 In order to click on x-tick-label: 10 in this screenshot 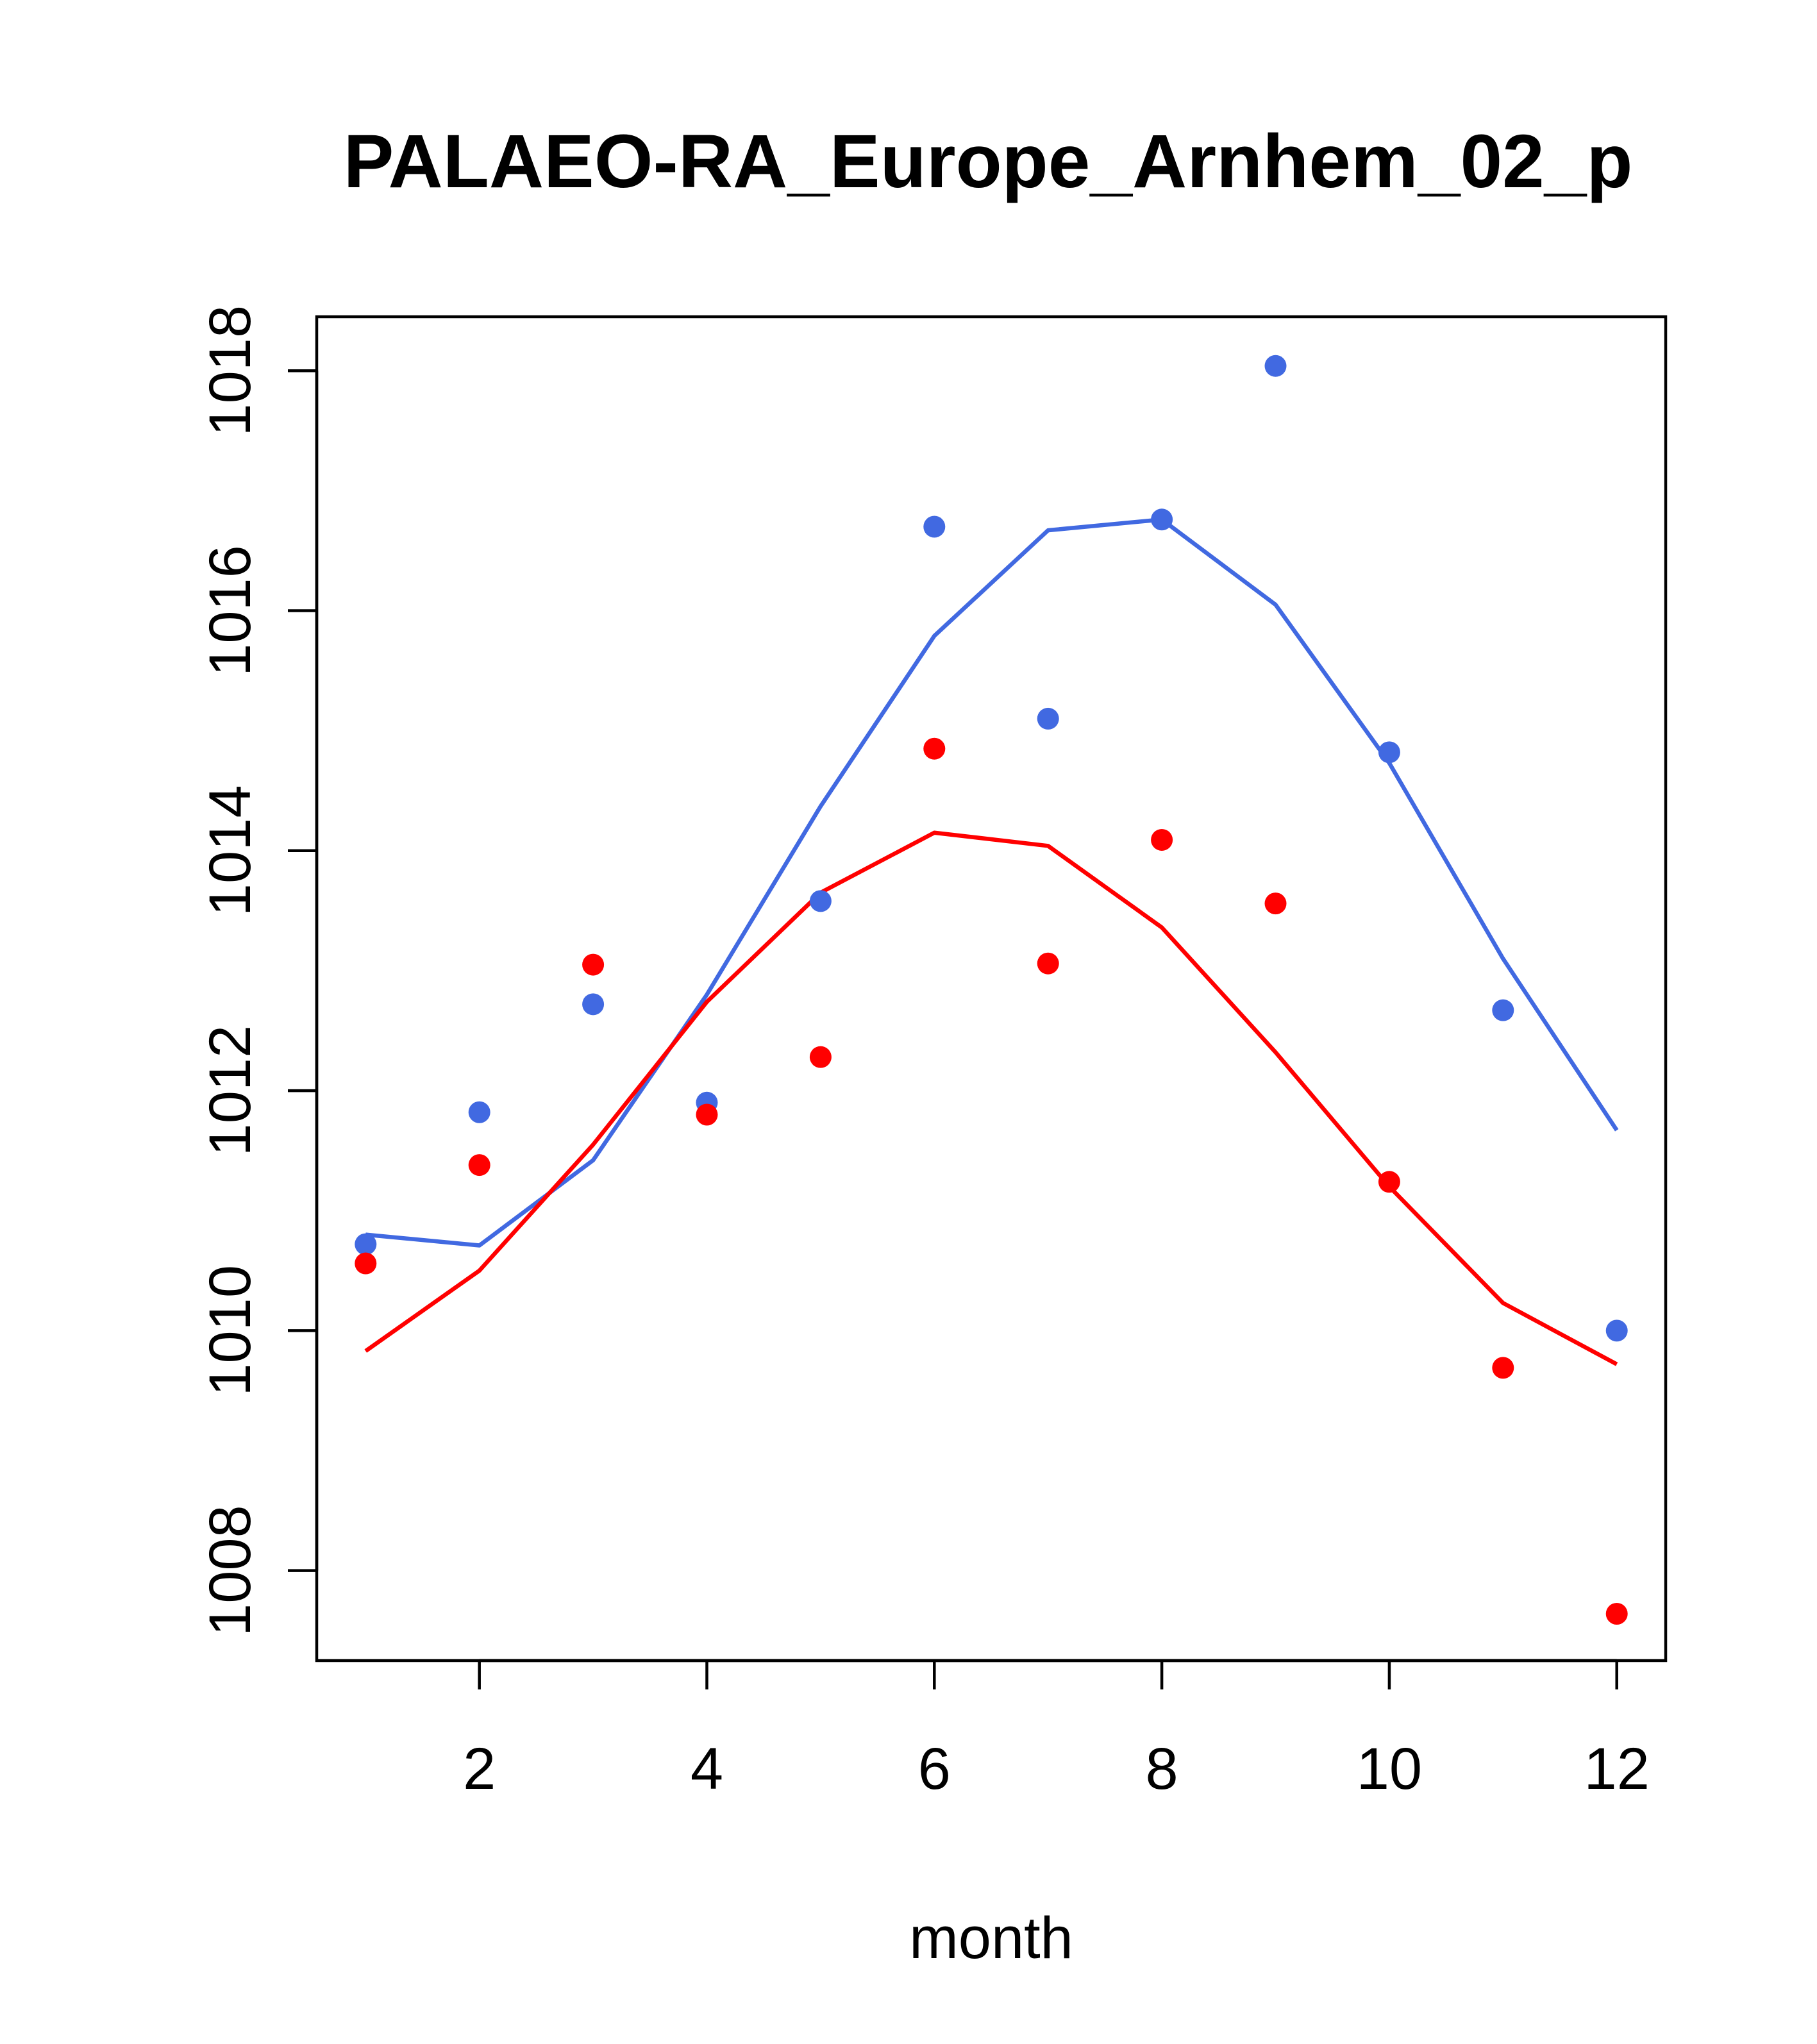, I will do `click(1389, 1769)`.